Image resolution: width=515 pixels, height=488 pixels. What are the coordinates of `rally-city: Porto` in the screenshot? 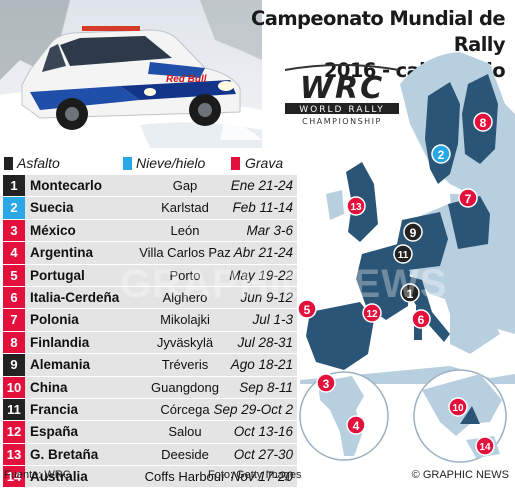 It's located at (185, 275).